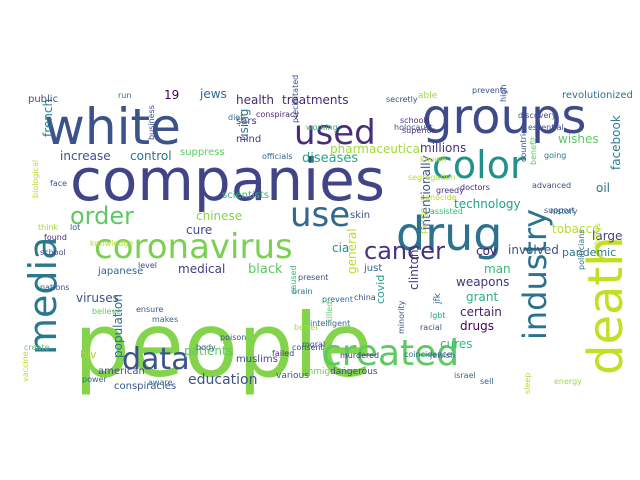 The width and height of the screenshot is (640, 480). What do you see at coordinates (607, 236) in the screenshot?
I see `word-large: large` at bounding box center [607, 236].